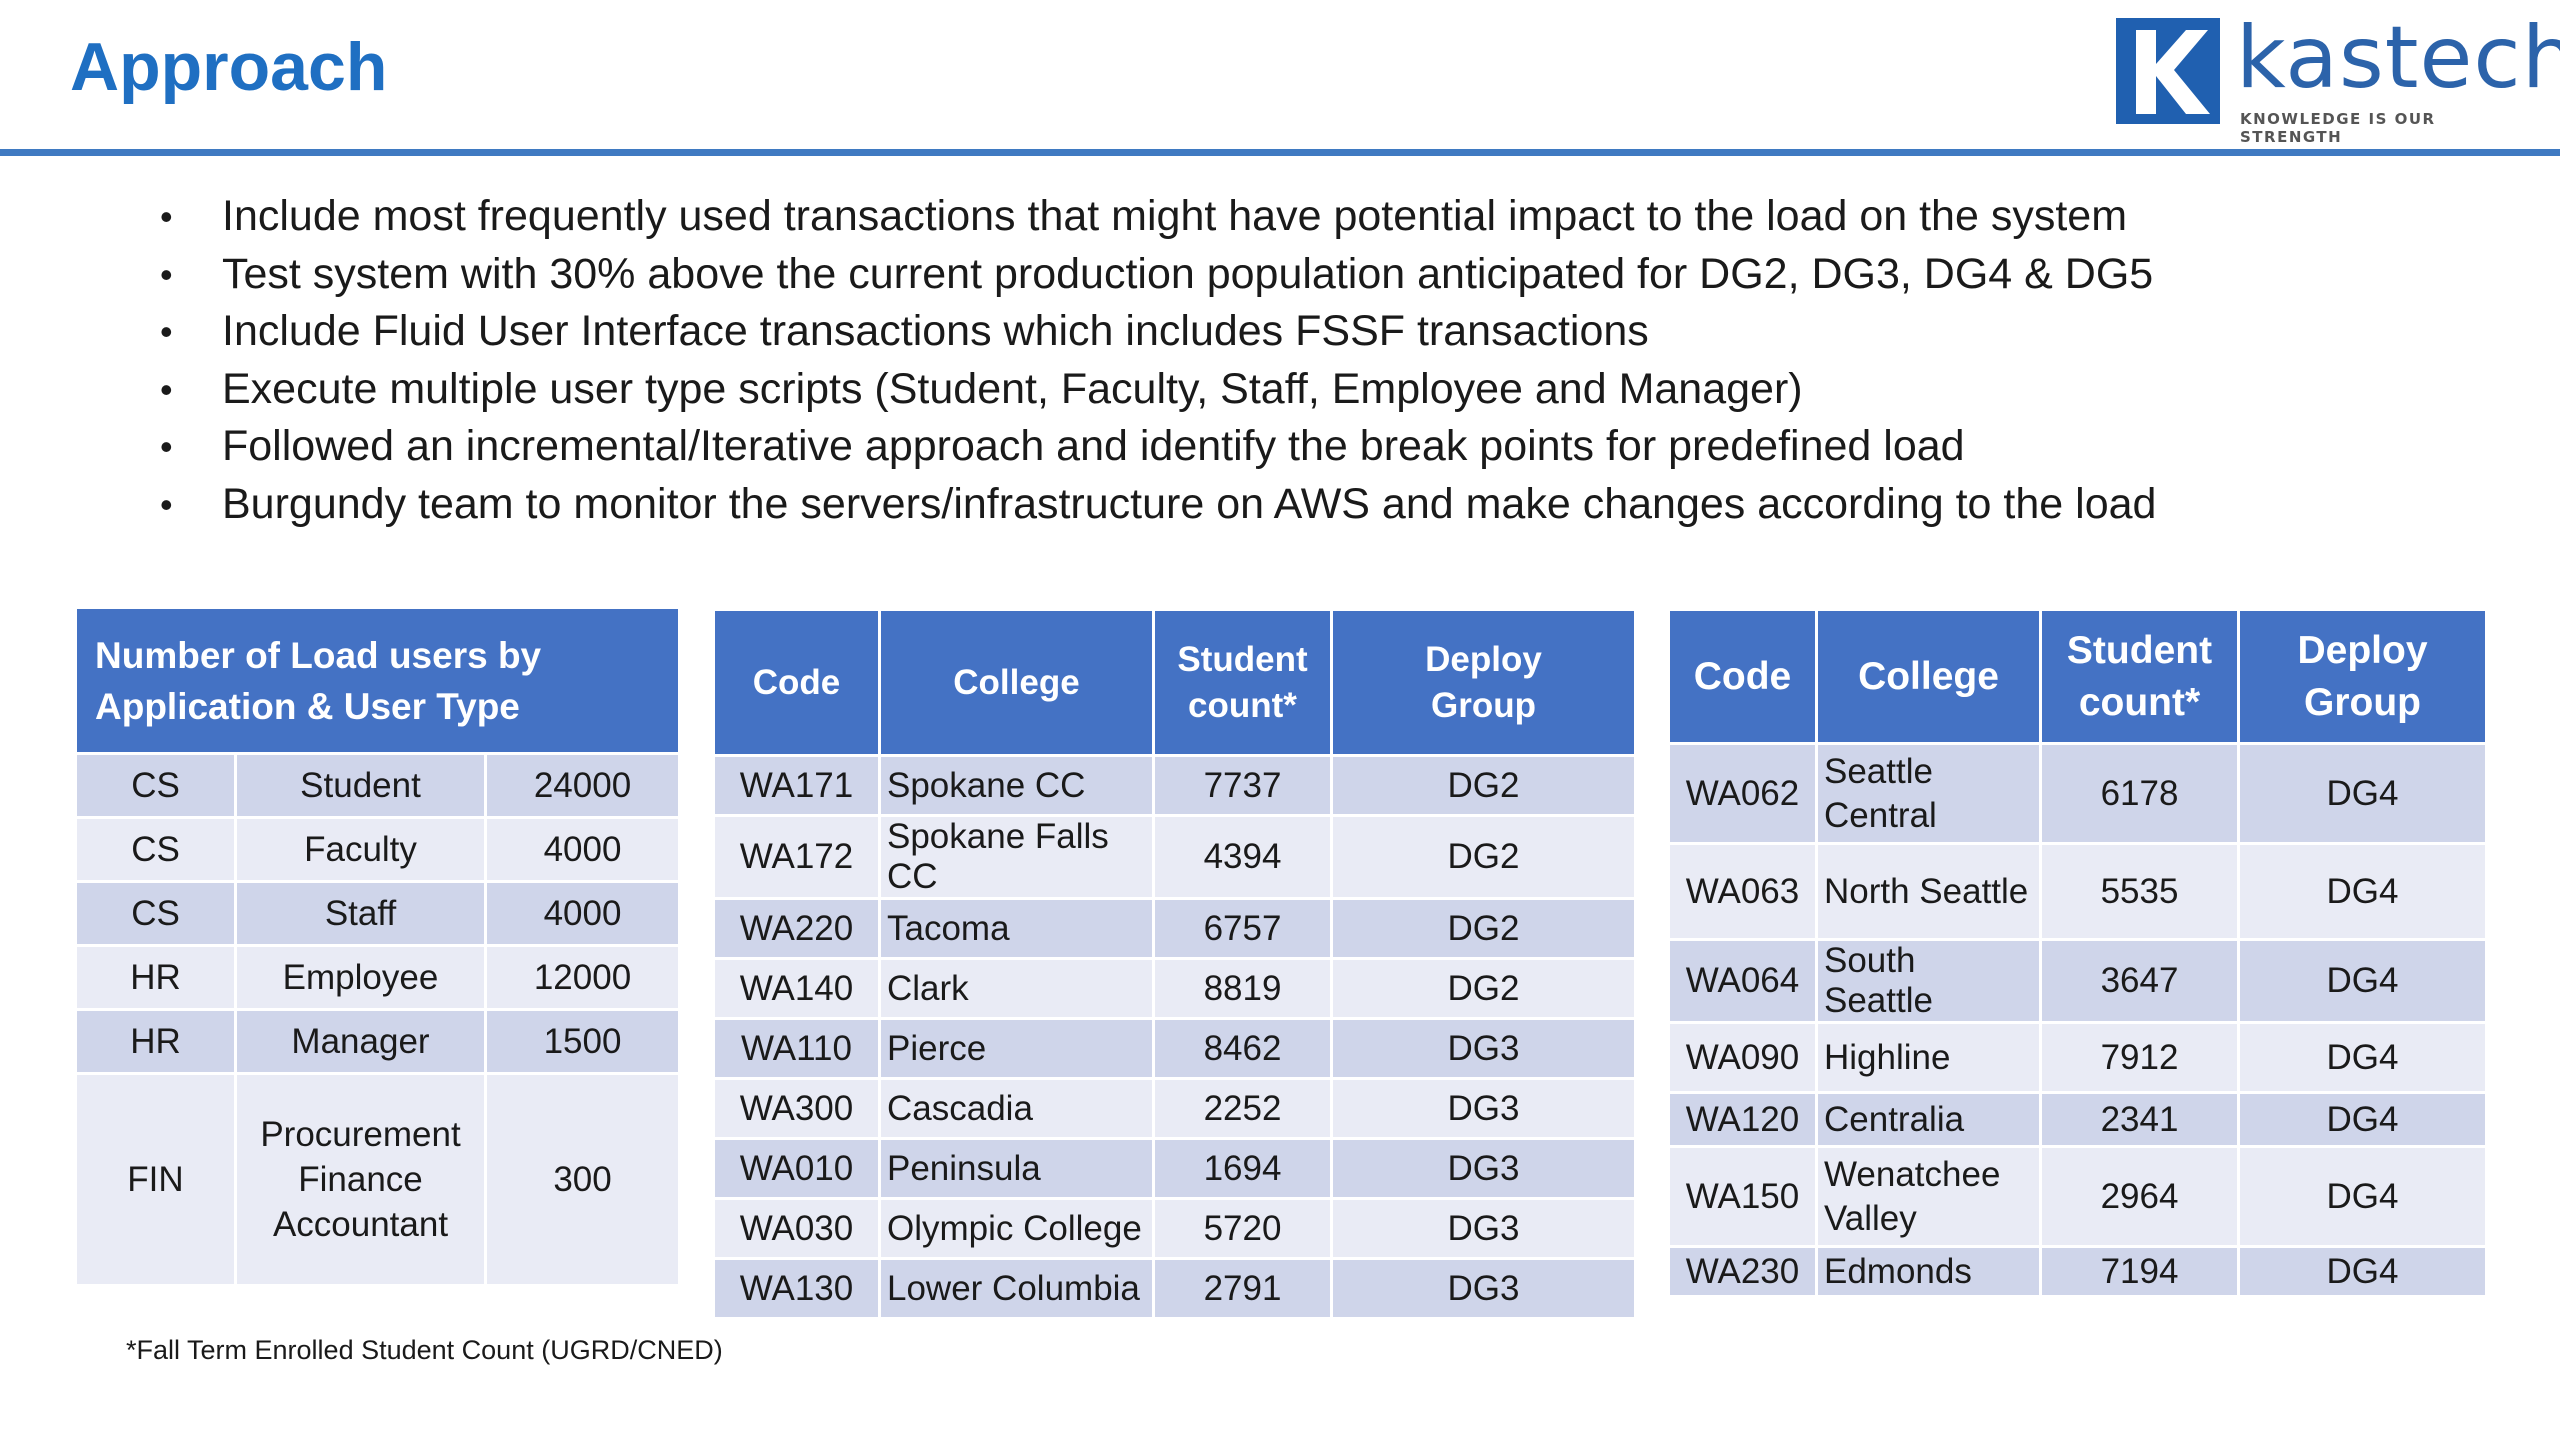  I want to click on user-type-cell: Staff, so click(360, 913).